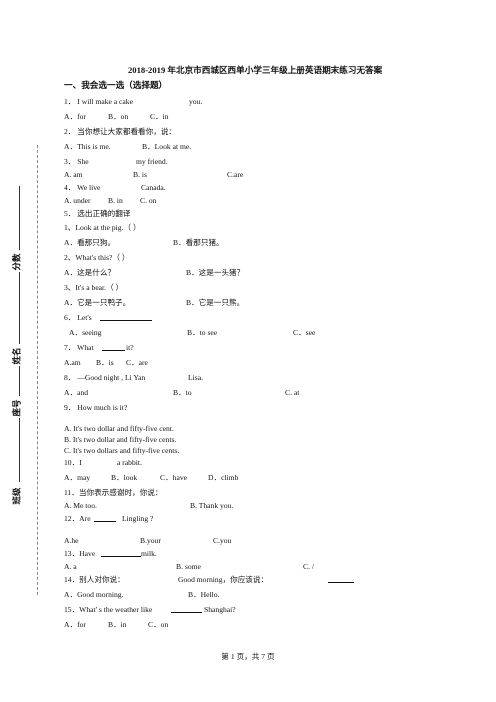 This screenshot has height=702, width=496. I want to click on question-text: Lisa., so click(195, 377).